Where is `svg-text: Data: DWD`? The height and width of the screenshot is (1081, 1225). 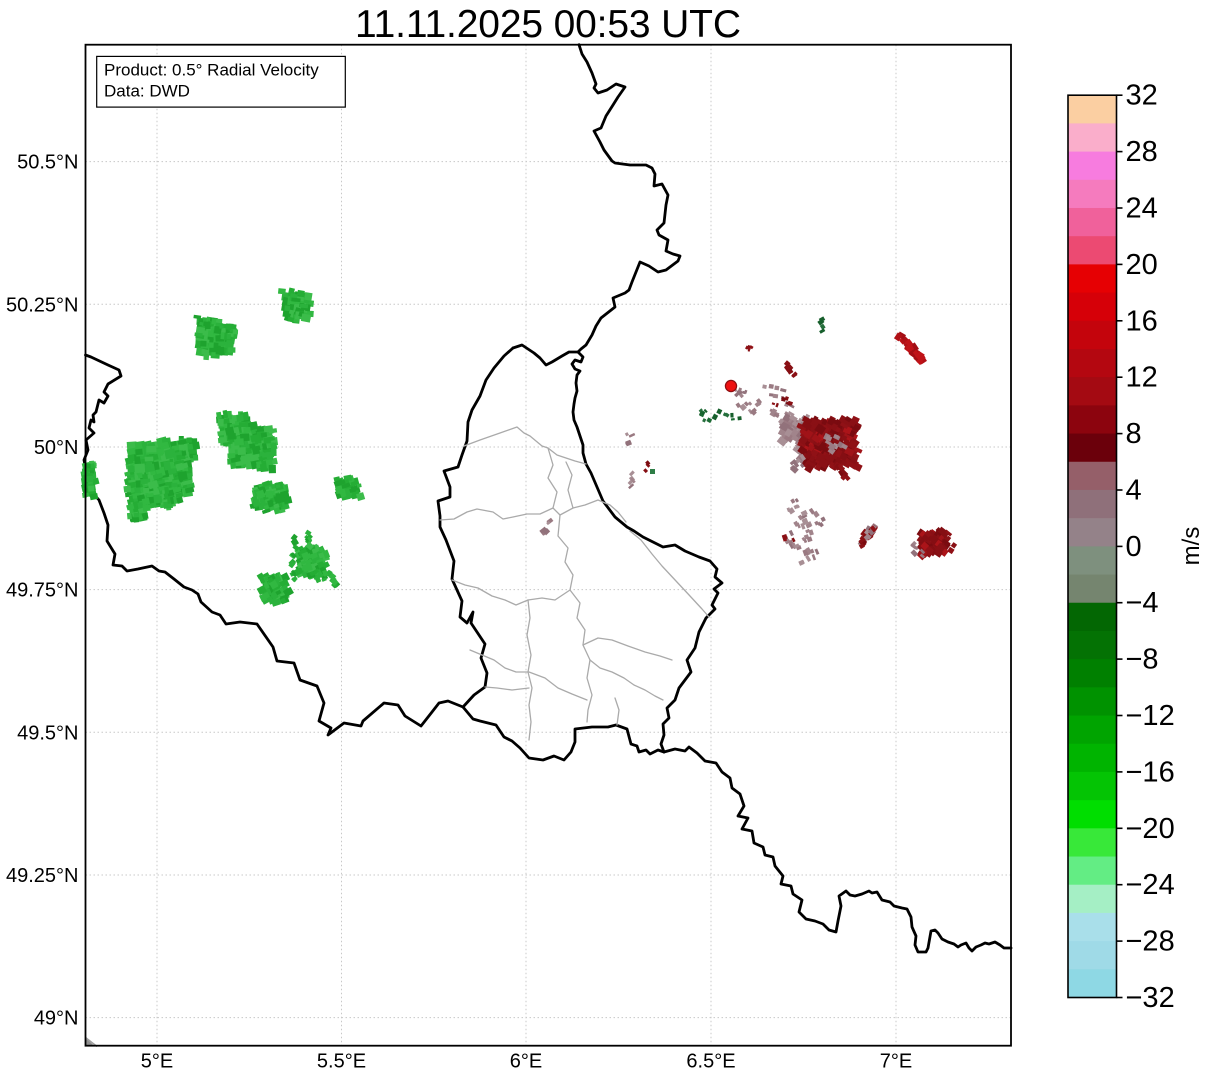 svg-text: Data: DWD is located at coordinates (147, 91).